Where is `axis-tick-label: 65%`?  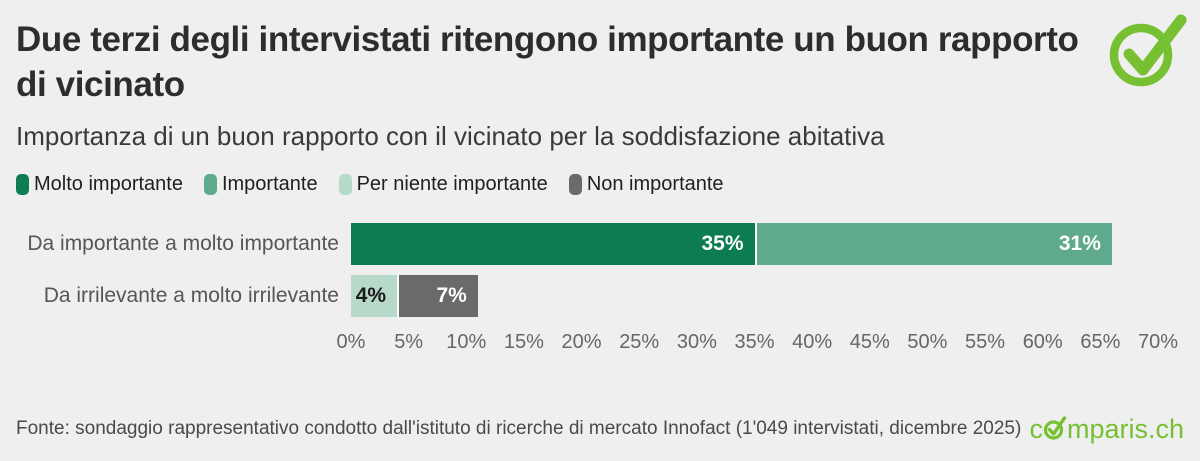
axis-tick-label: 65% is located at coordinates (1100, 341).